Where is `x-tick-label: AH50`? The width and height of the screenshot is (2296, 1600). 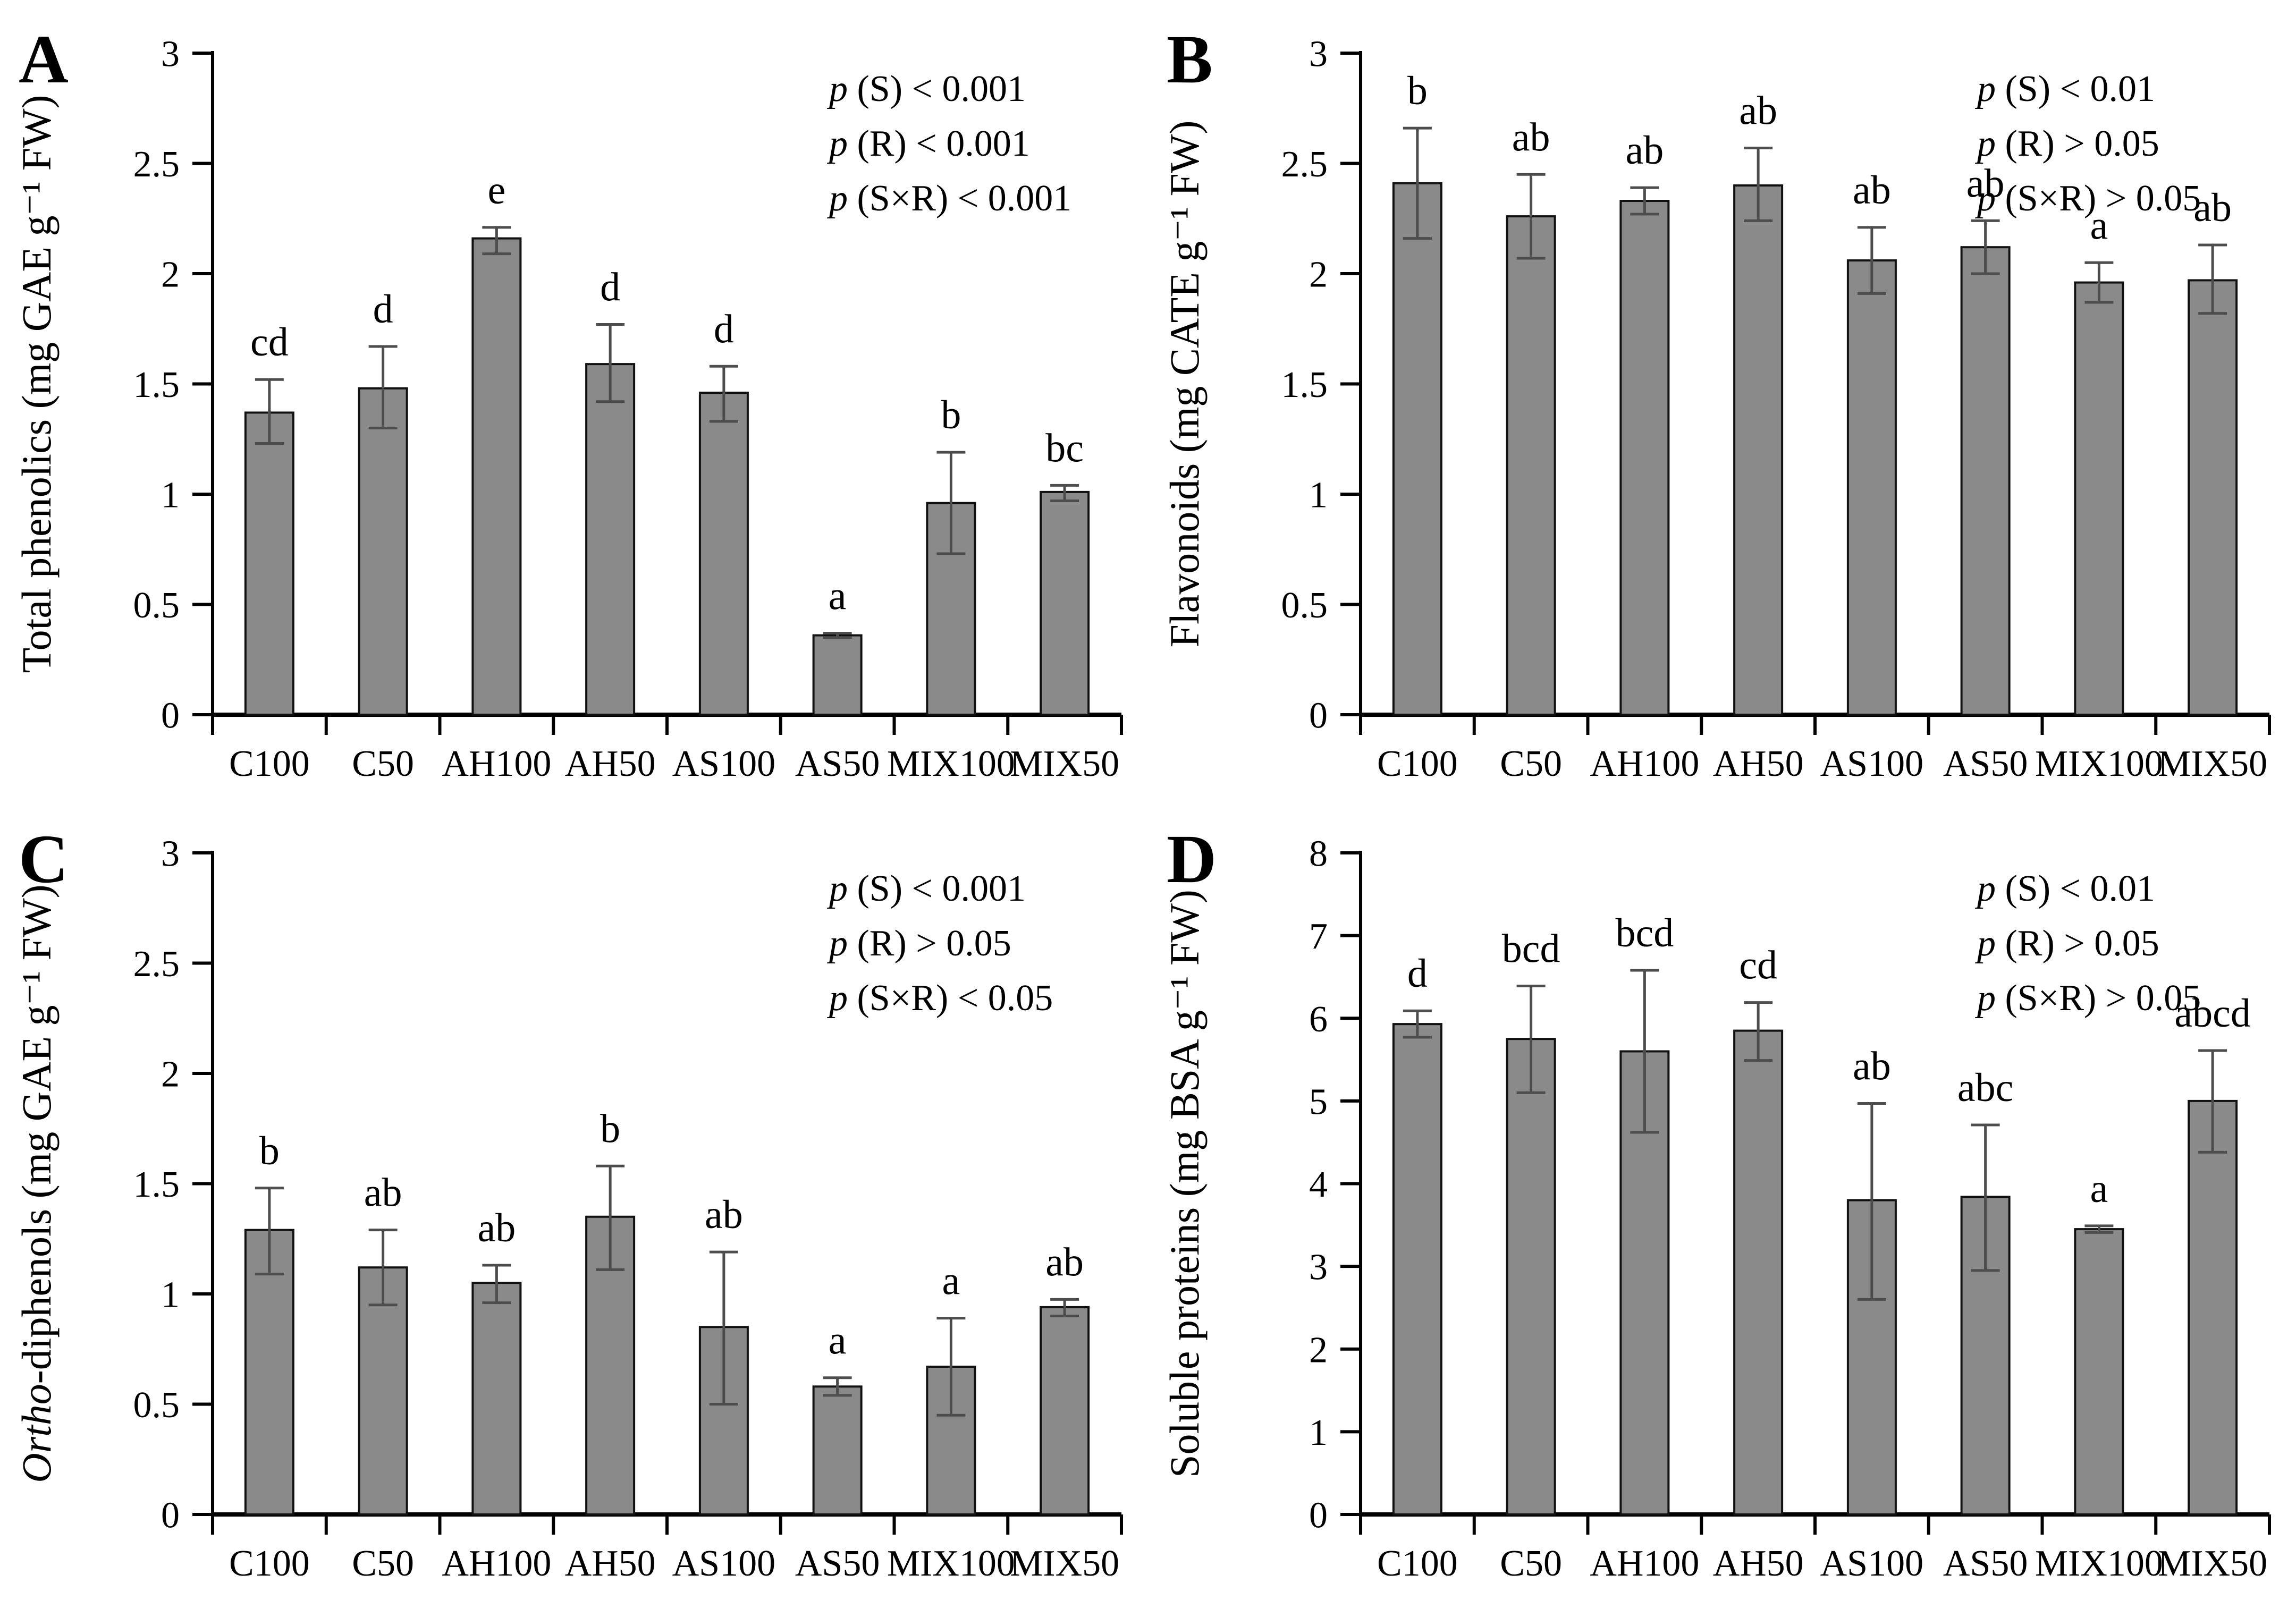
x-tick-label: AH50 is located at coordinates (610, 763).